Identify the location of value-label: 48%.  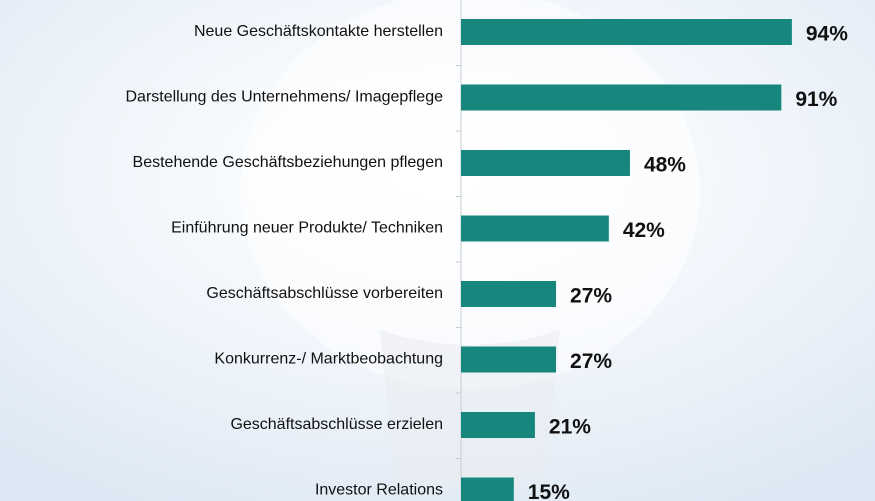
(665, 165).